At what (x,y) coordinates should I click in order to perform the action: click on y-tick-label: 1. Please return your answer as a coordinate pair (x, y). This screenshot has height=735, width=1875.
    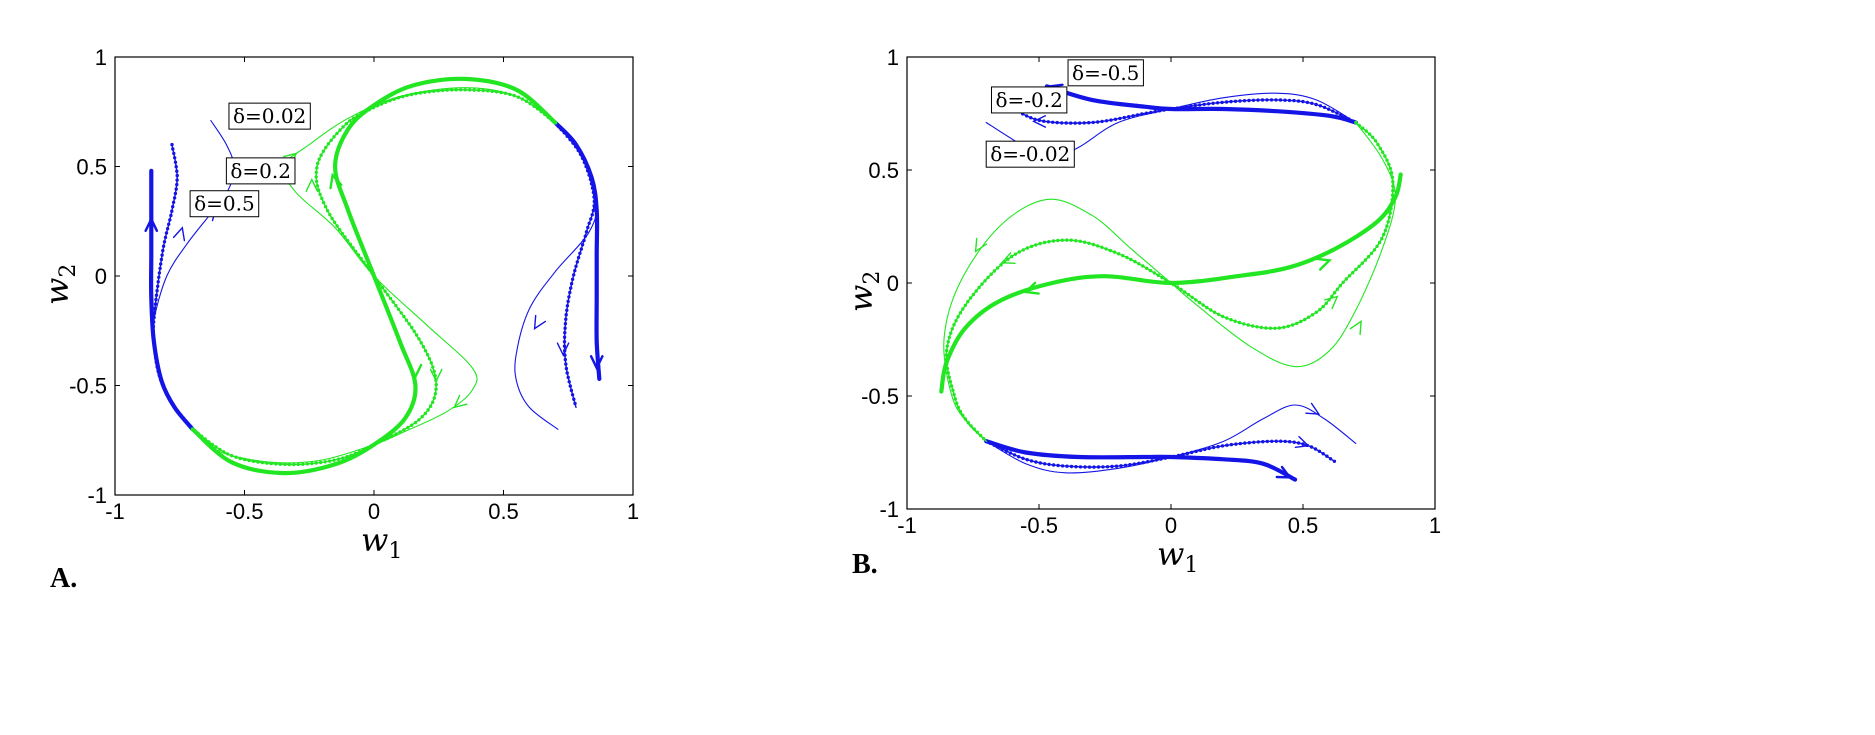
    Looking at the image, I should click on (101, 57).